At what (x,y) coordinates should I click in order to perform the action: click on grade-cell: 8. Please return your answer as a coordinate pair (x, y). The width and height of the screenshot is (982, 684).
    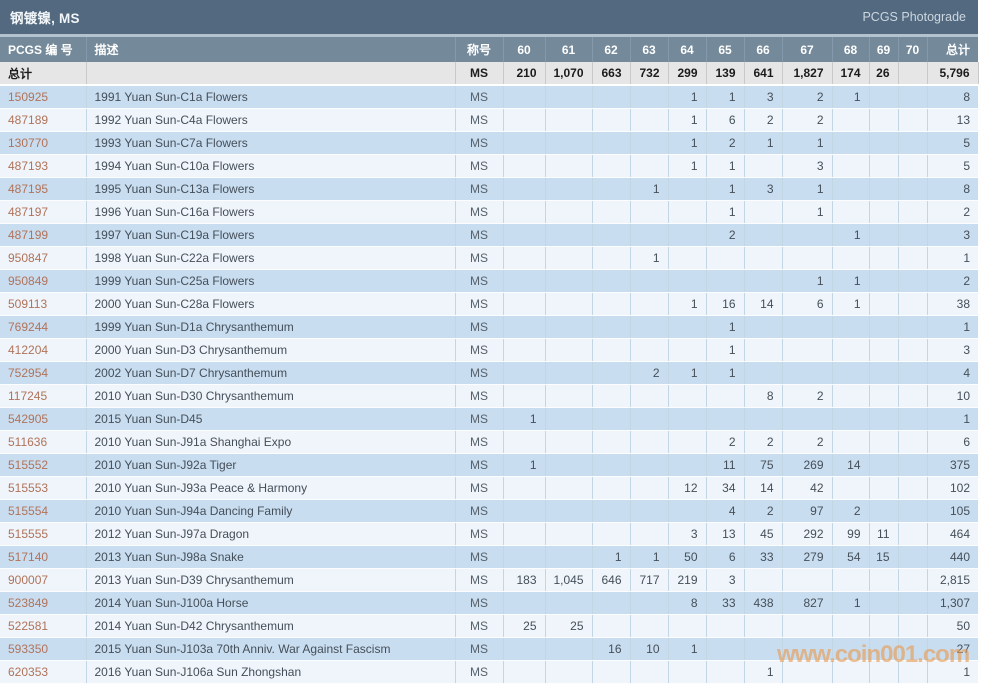
    Looking at the image, I should click on (763, 396).